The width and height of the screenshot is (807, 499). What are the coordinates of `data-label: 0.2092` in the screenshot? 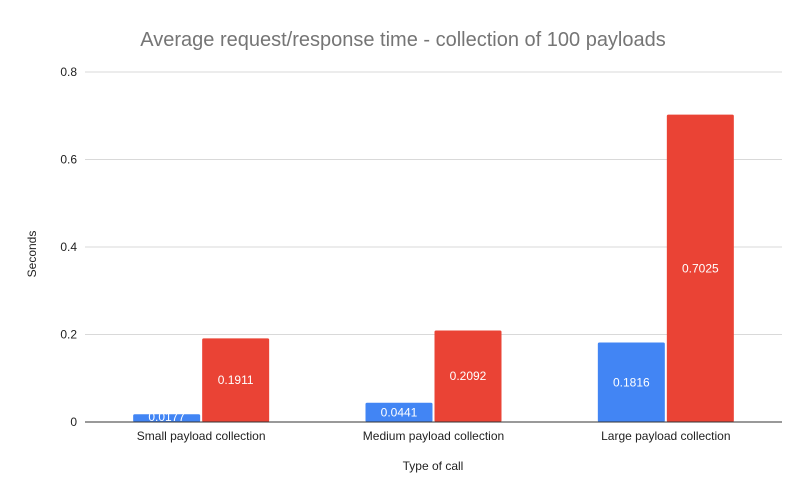 It's located at (468, 376).